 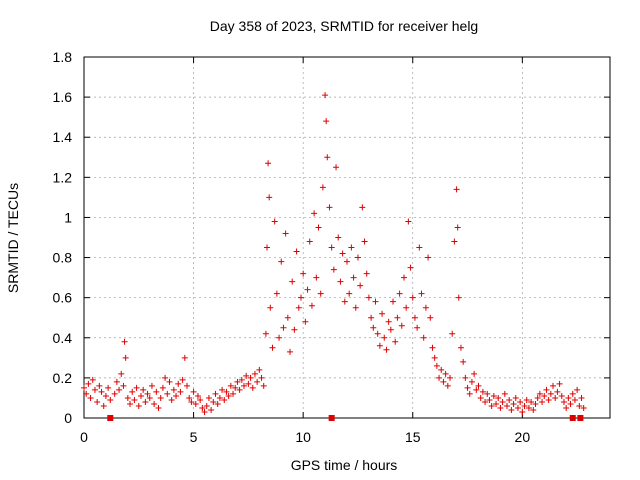 What do you see at coordinates (63, 378) in the screenshot?
I see `y-tick-label: 0.2` at bounding box center [63, 378].